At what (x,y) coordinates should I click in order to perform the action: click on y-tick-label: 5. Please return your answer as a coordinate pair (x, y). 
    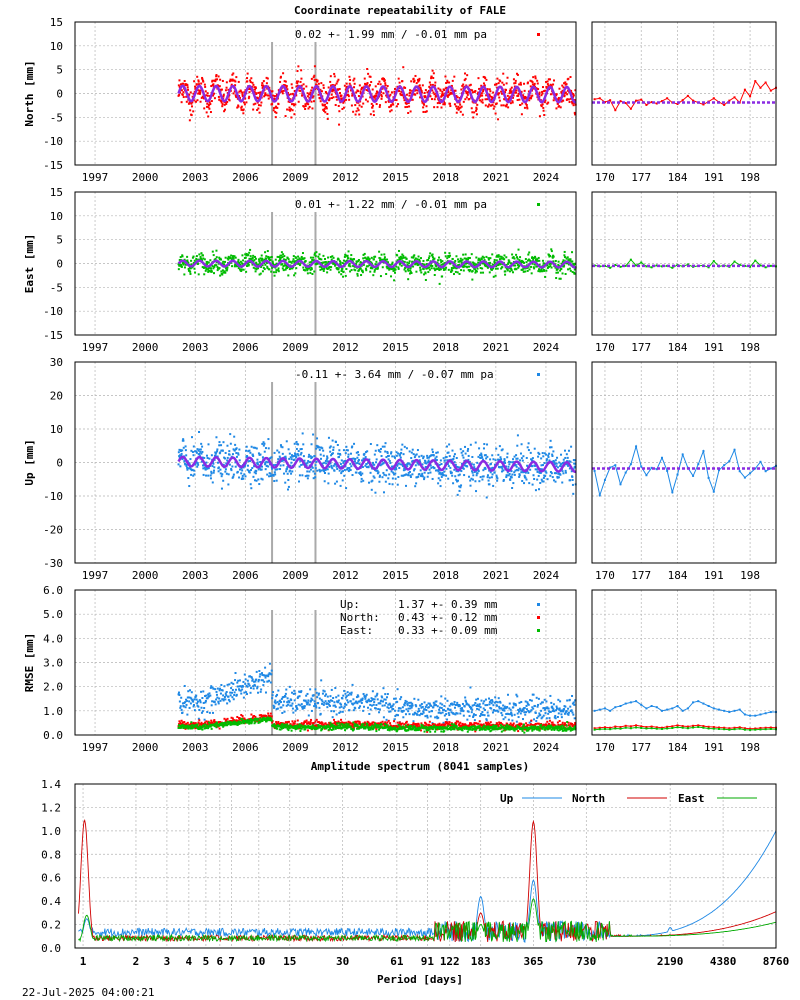
    Looking at the image, I should click on (59, 70).